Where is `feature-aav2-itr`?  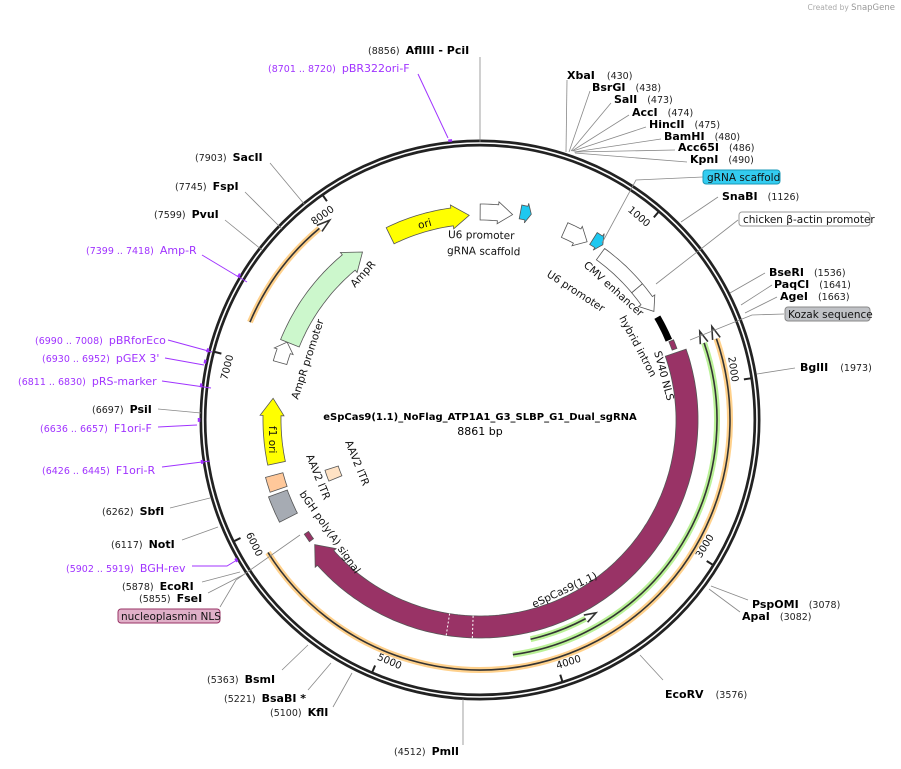 feature-aav2-itr is located at coordinates (333, 473).